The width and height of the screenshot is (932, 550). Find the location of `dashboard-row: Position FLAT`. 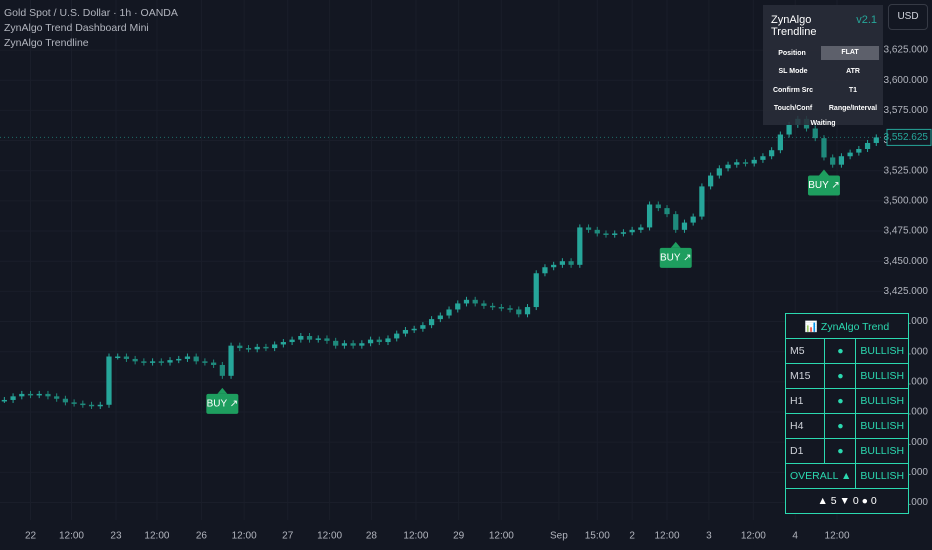

dashboard-row: Position FLAT is located at coordinates (823, 53).